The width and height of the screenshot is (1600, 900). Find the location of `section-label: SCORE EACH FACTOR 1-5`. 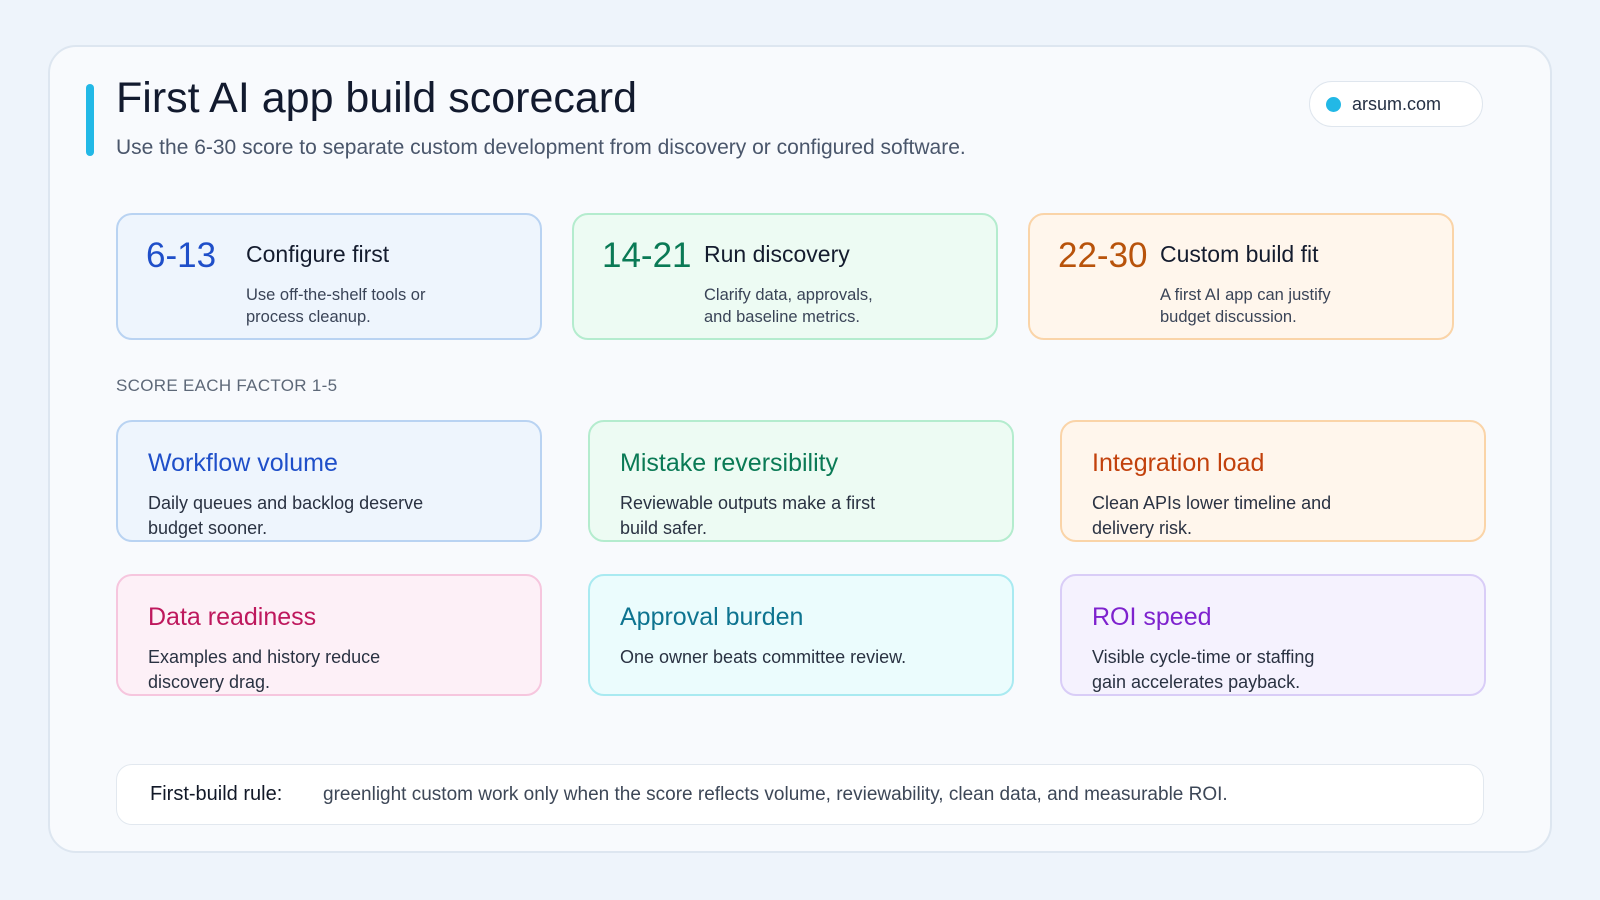

section-label: SCORE EACH FACTOR 1-5 is located at coordinates (227, 385).